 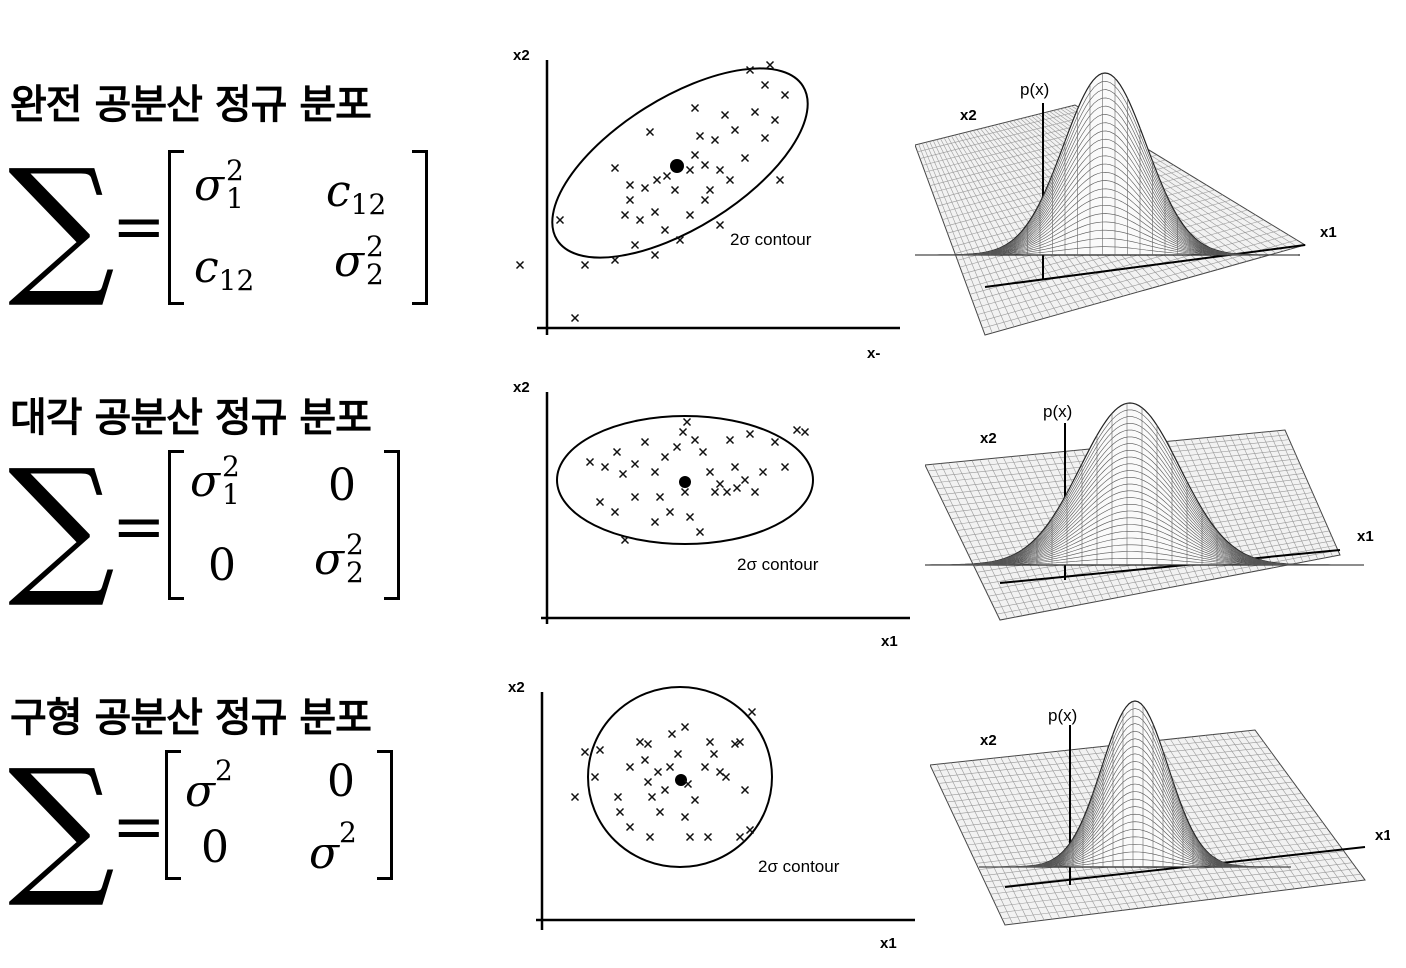 What do you see at coordinates (1135, 784) in the screenshot?
I see `gaussian-surface` at bounding box center [1135, 784].